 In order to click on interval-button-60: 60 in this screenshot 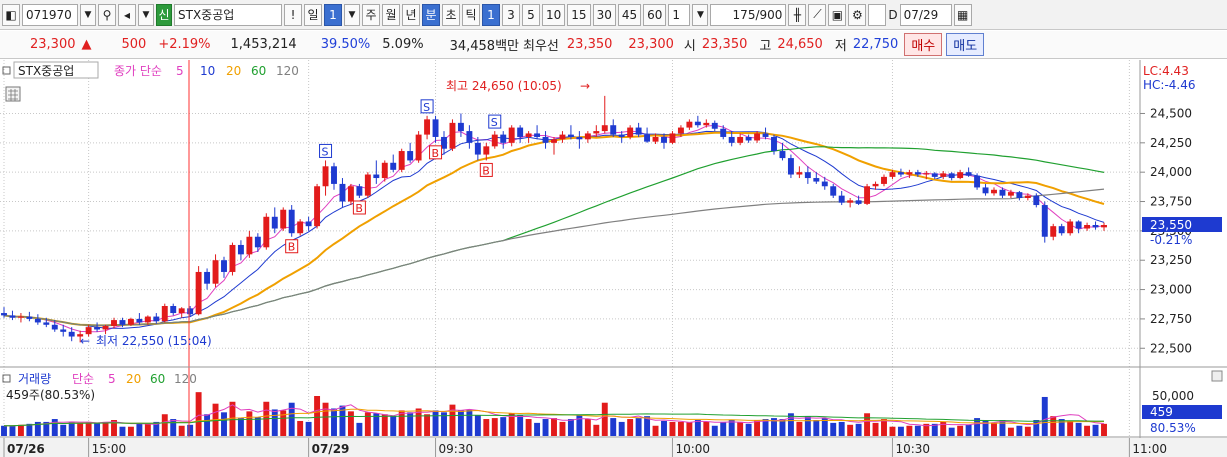, I will do `click(655, 14)`.